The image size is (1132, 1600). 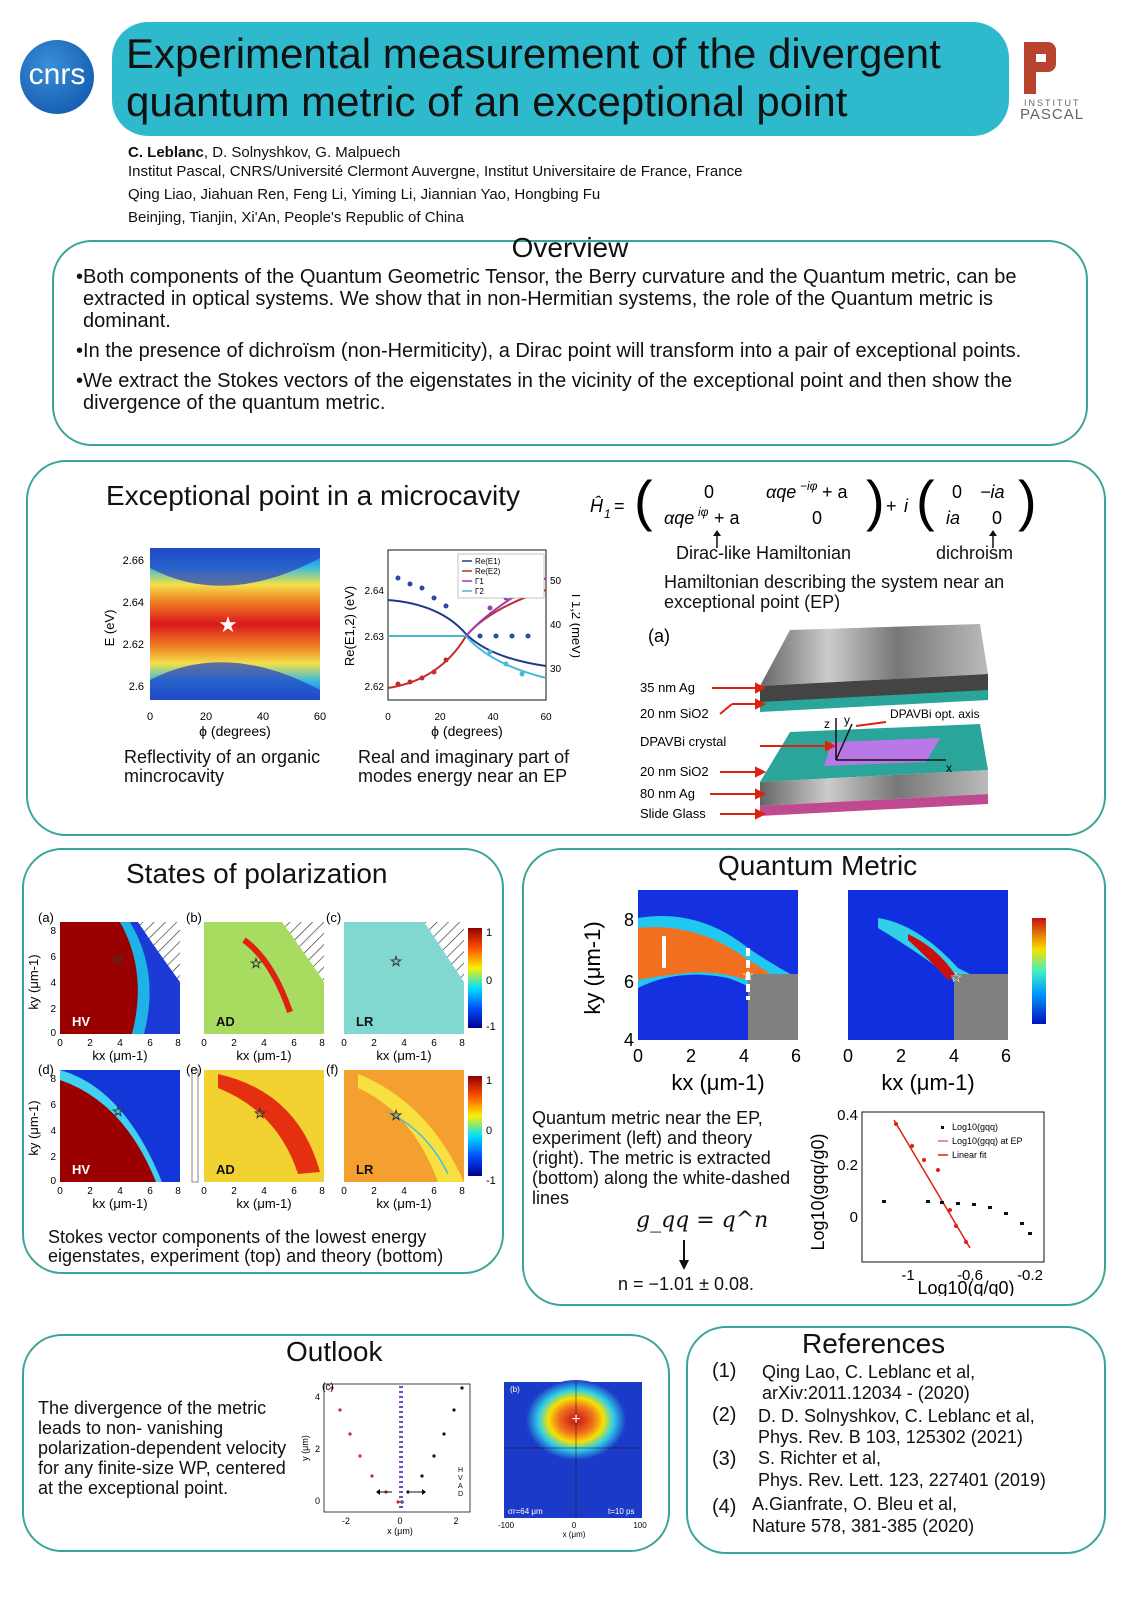 I want to click on fig1-xtick-4: 60, so click(x=320, y=717).